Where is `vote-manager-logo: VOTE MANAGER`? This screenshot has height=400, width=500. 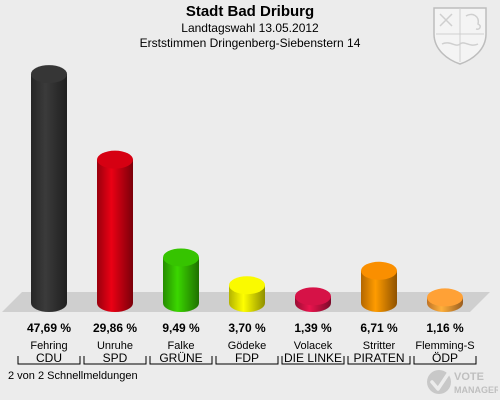
vote-manager-logo: VOTE MANAGER is located at coordinates (462, 382).